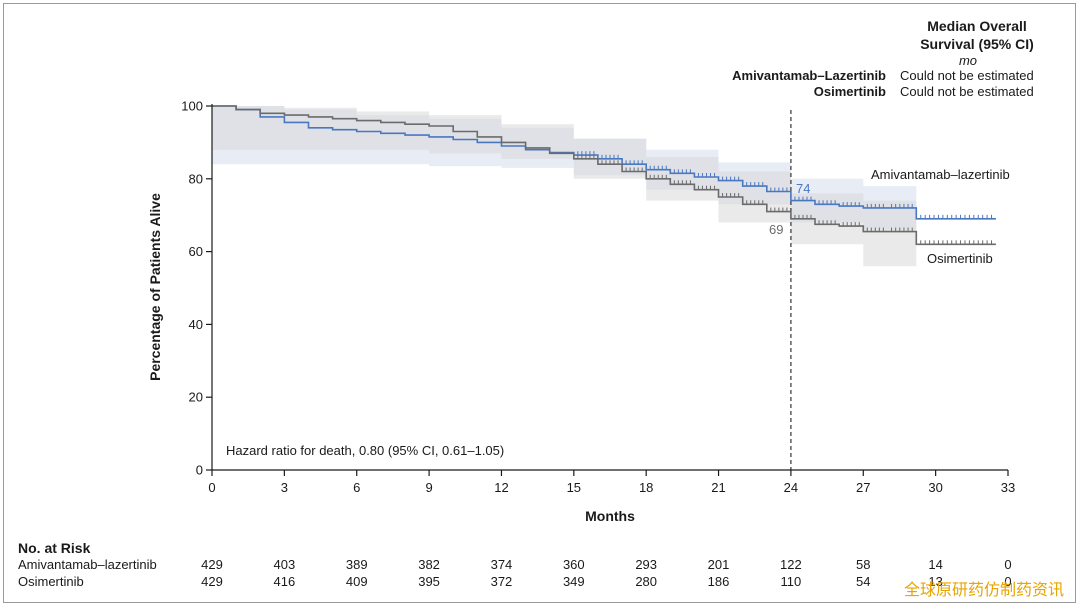 The image size is (1080, 608). What do you see at coordinates (967, 75) in the screenshot?
I see `median-row-value-amivantamab: Could not be estimated` at bounding box center [967, 75].